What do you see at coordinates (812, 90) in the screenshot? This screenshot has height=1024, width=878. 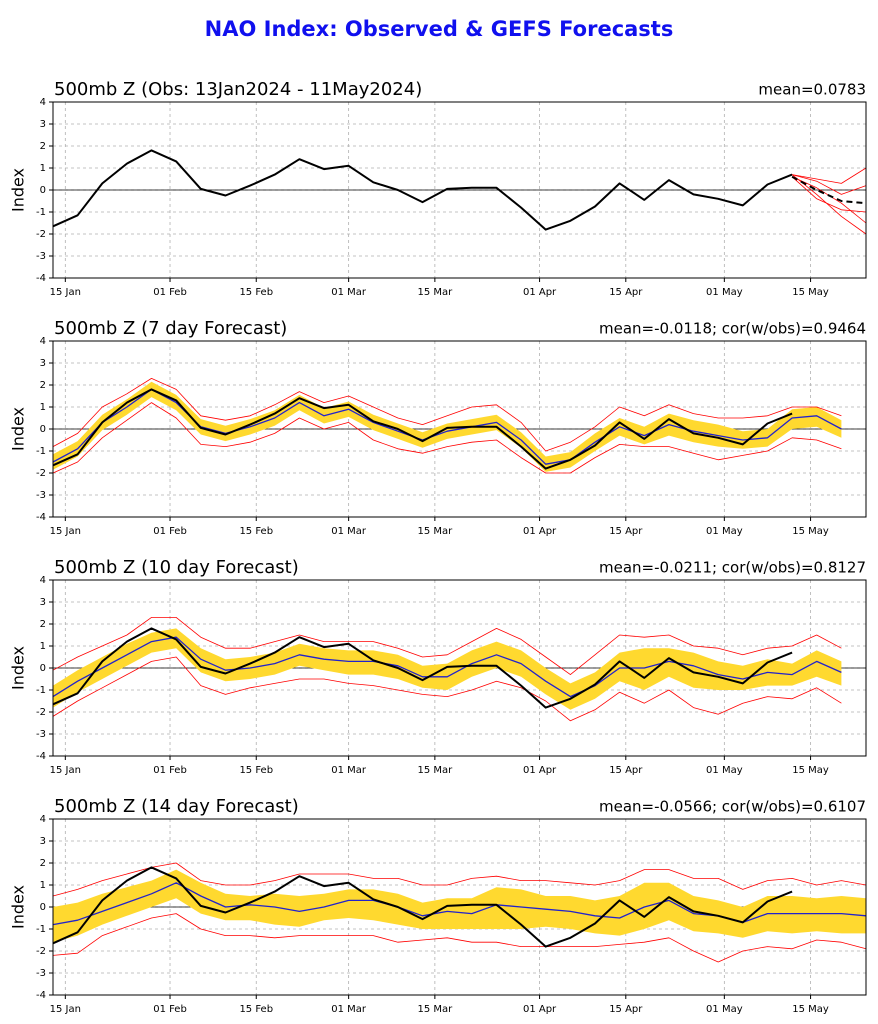 I see `panel-stats: mean=0.0783` at bounding box center [812, 90].